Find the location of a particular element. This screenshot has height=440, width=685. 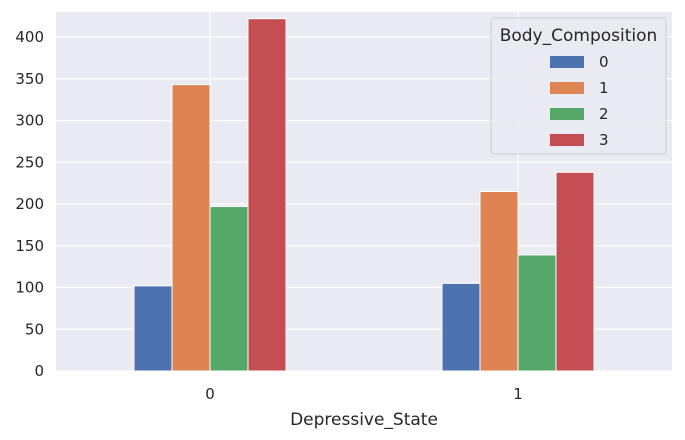

legend-label-3: 3 is located at coordinates (604, 140).